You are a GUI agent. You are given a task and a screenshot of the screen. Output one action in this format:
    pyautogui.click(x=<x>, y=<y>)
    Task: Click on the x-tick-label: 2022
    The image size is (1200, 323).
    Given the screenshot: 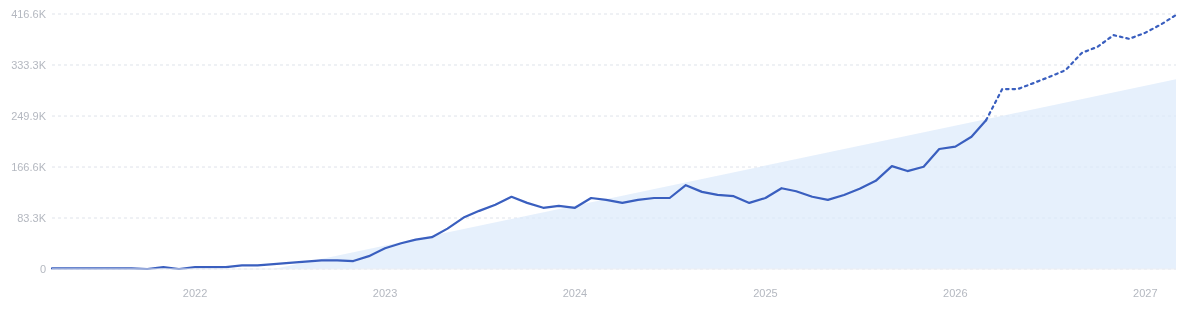 What is the action you would take?
    pyautogui.click(x=195, y=293)
    